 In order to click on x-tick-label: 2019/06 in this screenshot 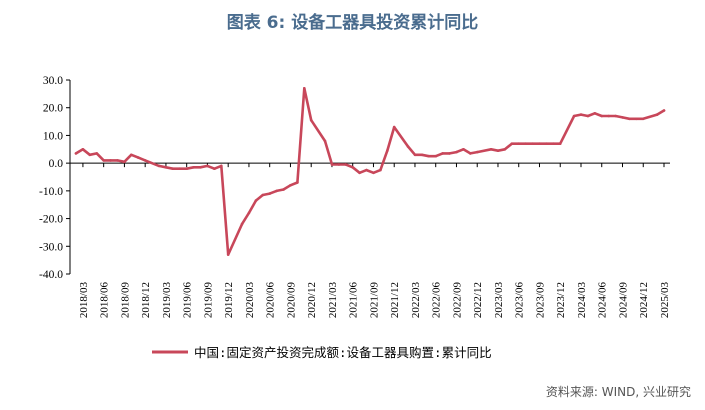, I will do `click(188, 300)`.